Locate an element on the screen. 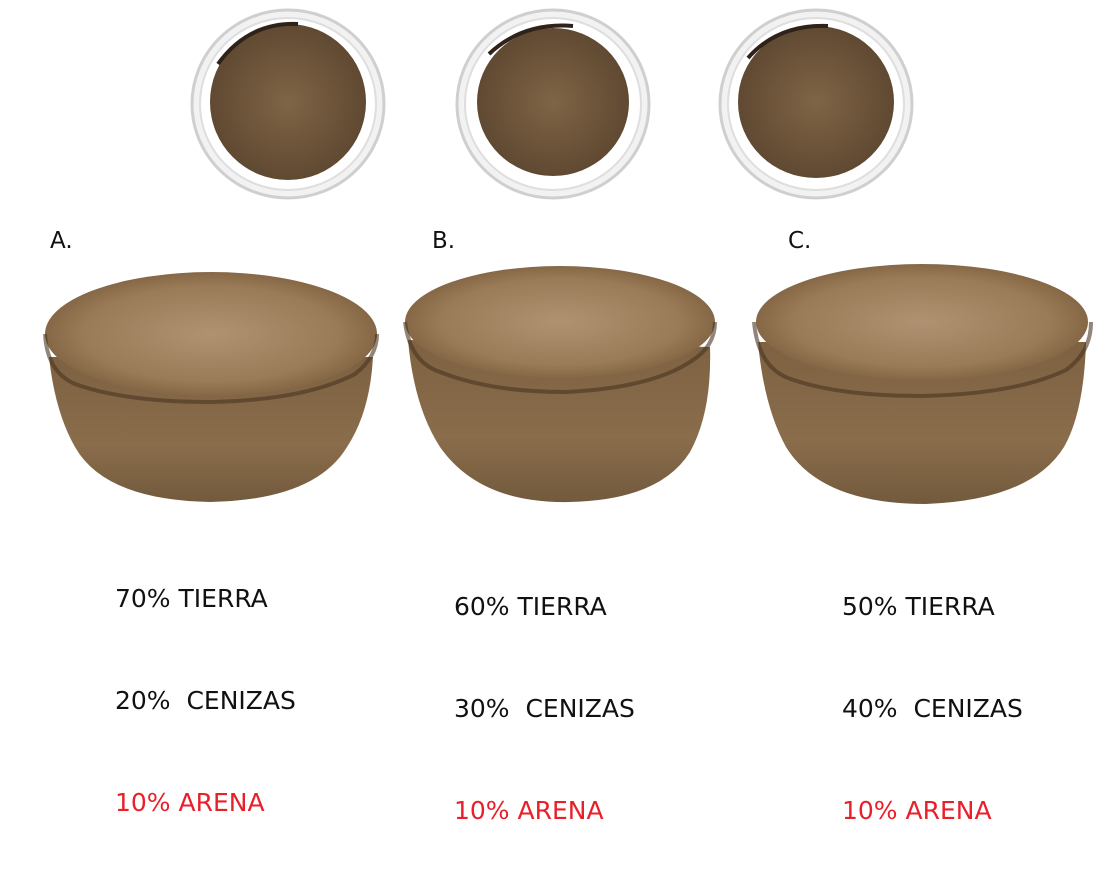 The height and width of the screenshot is (896, 1105). soil-block-photo-b is located at coordinates (560, 384).